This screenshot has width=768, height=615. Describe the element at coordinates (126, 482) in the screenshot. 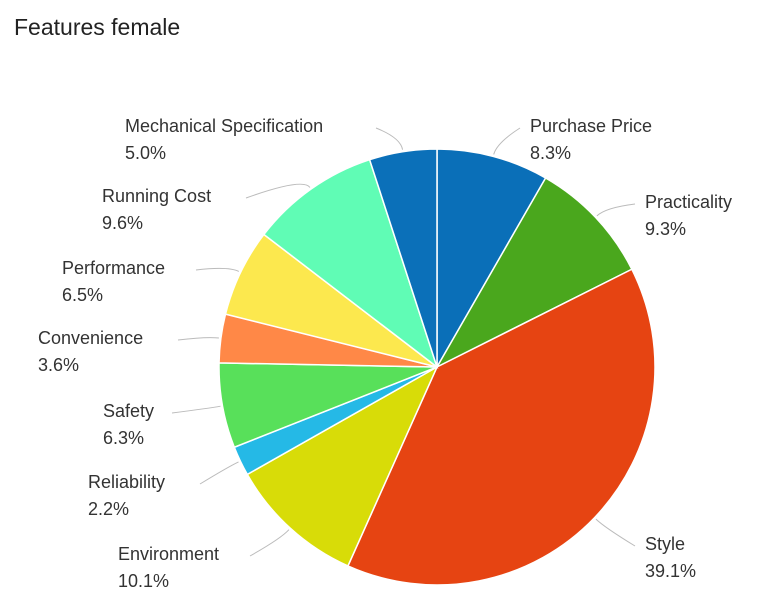

I see `slice-label-name: Reliability` at that location.